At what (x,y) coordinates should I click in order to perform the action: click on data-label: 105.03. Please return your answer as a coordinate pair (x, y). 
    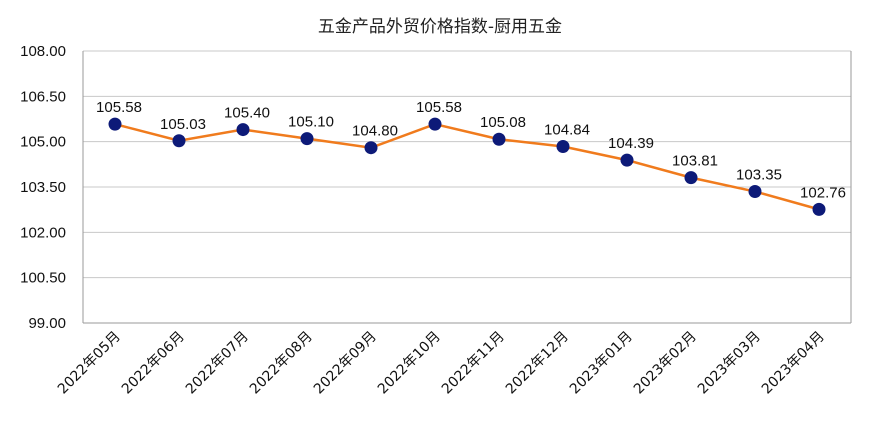
    Looking at the image, I should click on (183, 124).